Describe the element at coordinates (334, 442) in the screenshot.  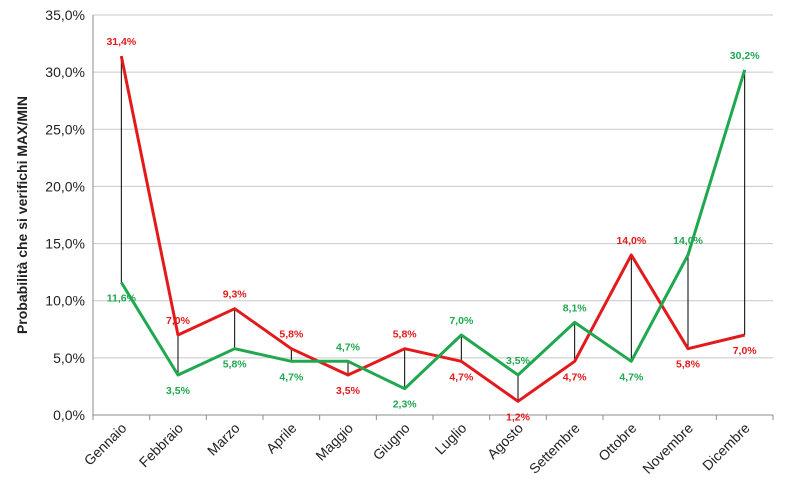
I see `x-tick-label: Maggio` at that location.